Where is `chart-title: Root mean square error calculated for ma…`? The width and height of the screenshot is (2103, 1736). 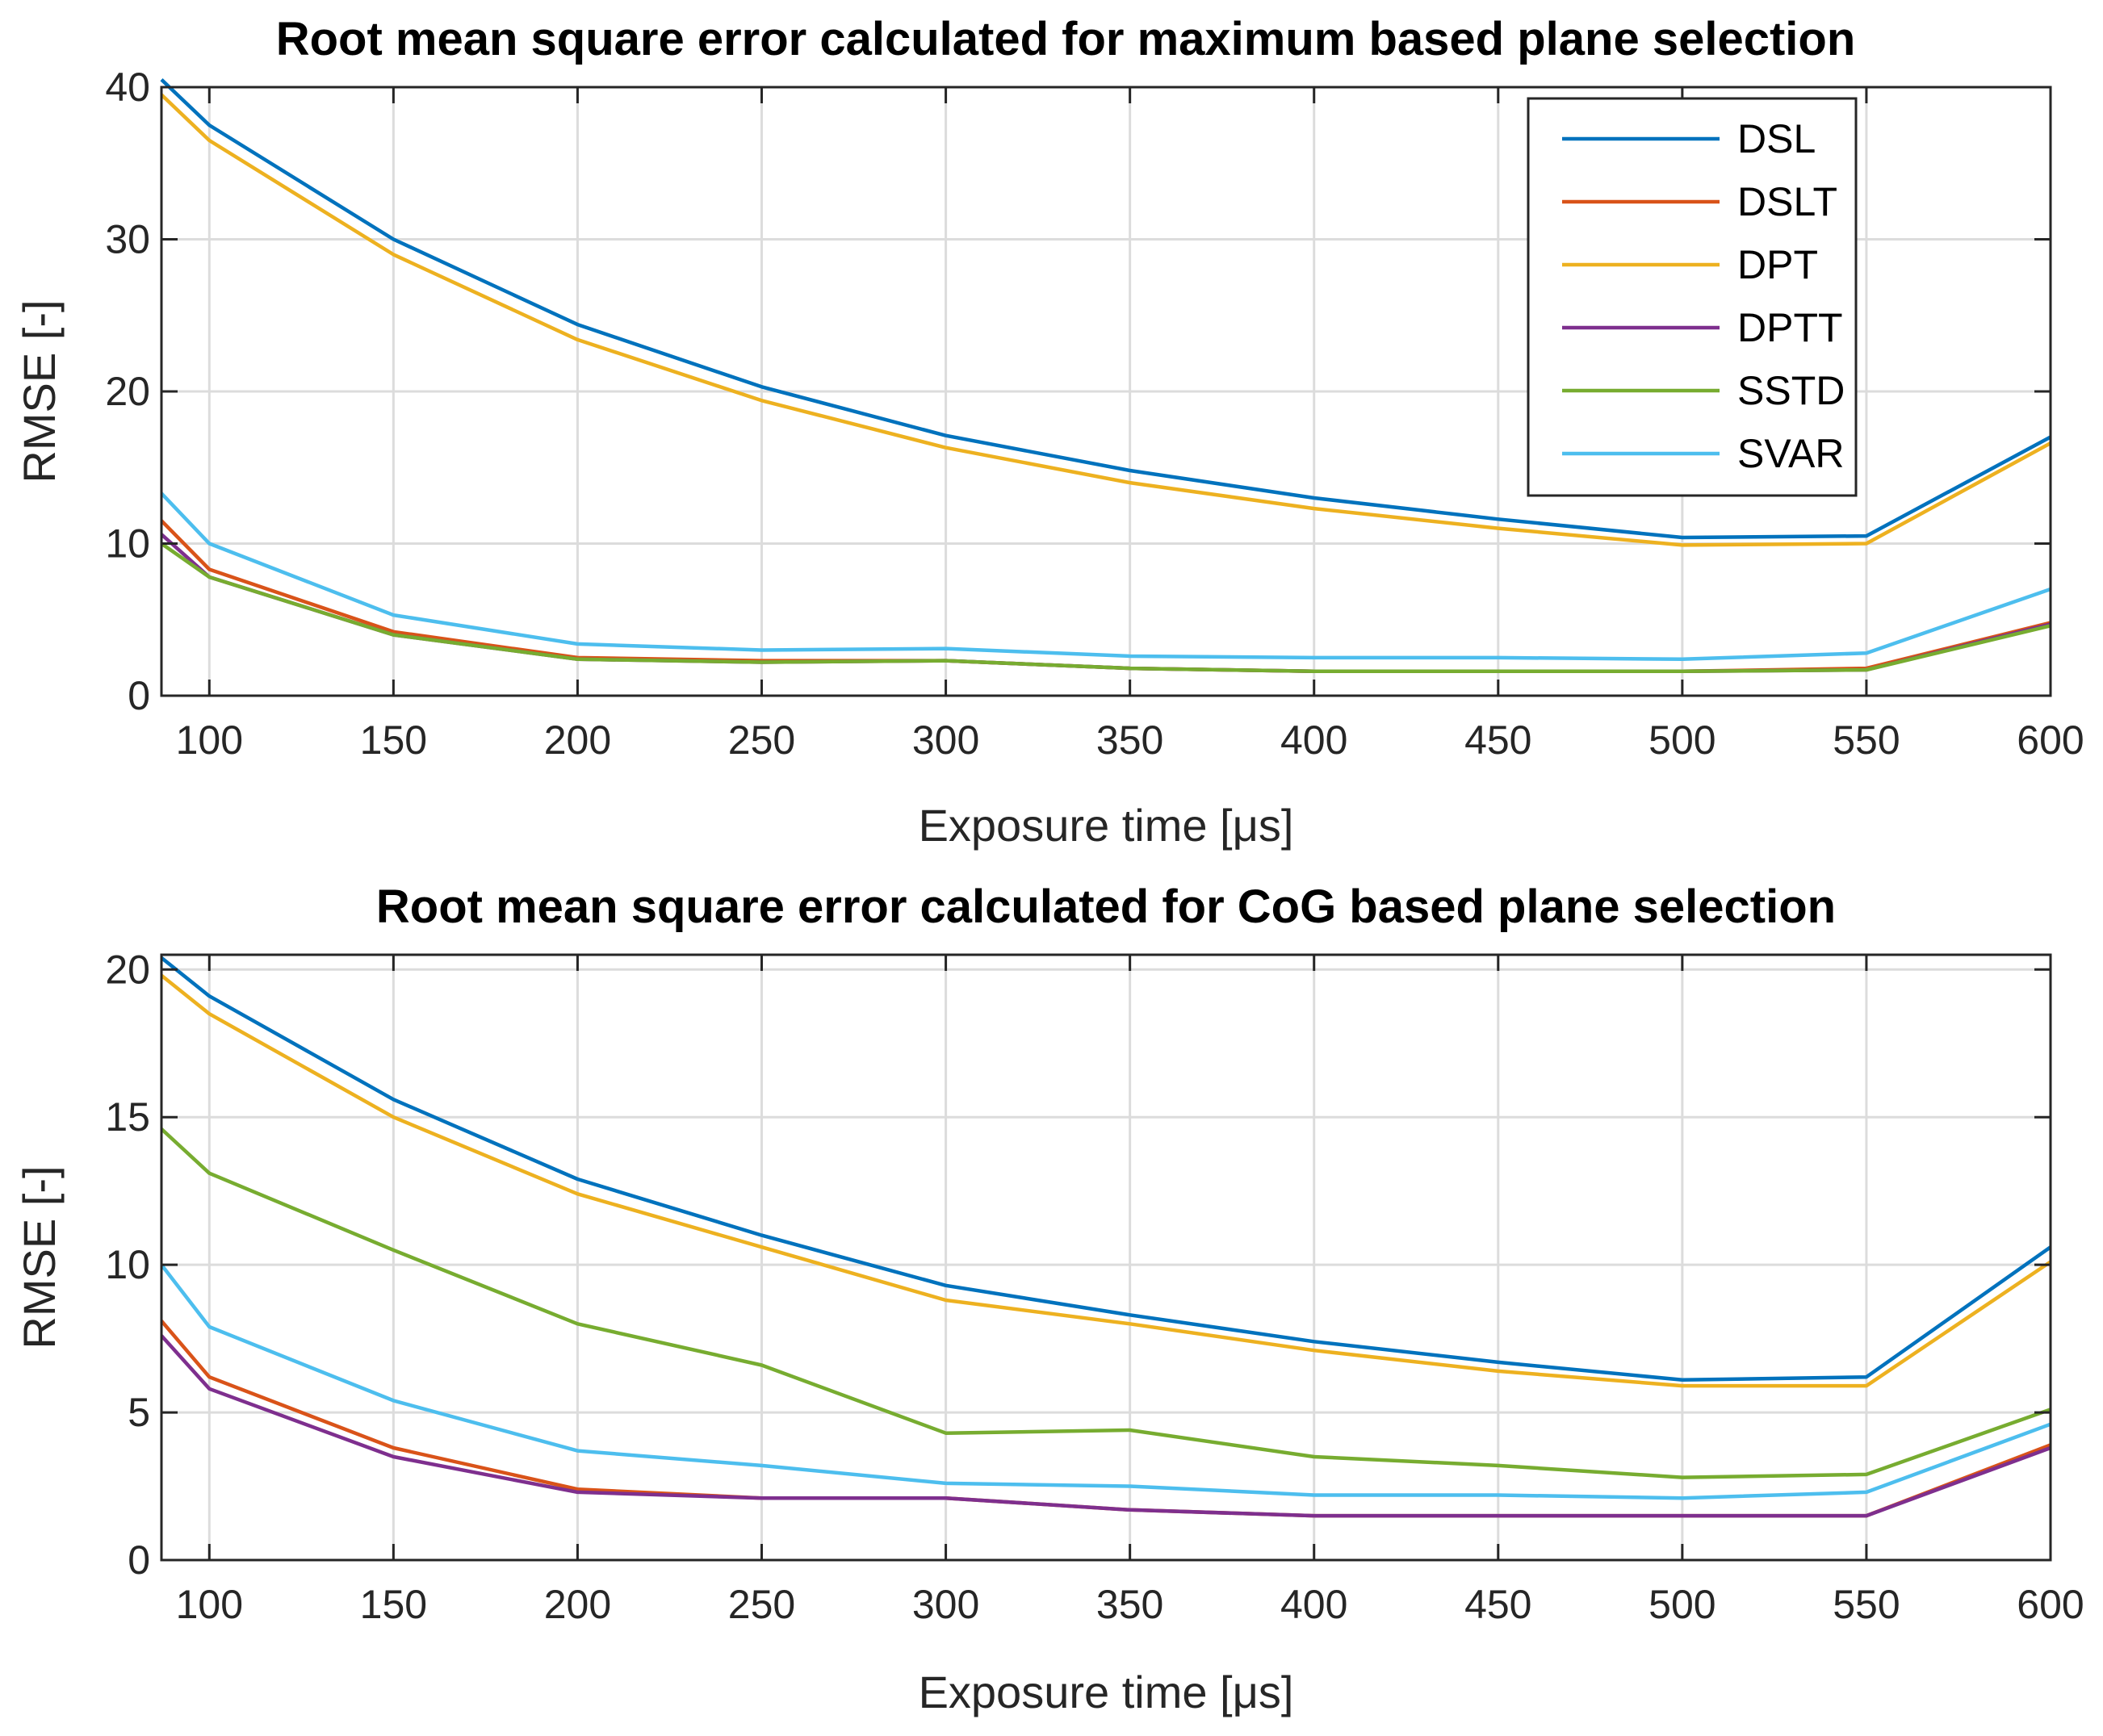
chart-title: Root mean square error calculated for ma… is located at coordinates (1066, 39).